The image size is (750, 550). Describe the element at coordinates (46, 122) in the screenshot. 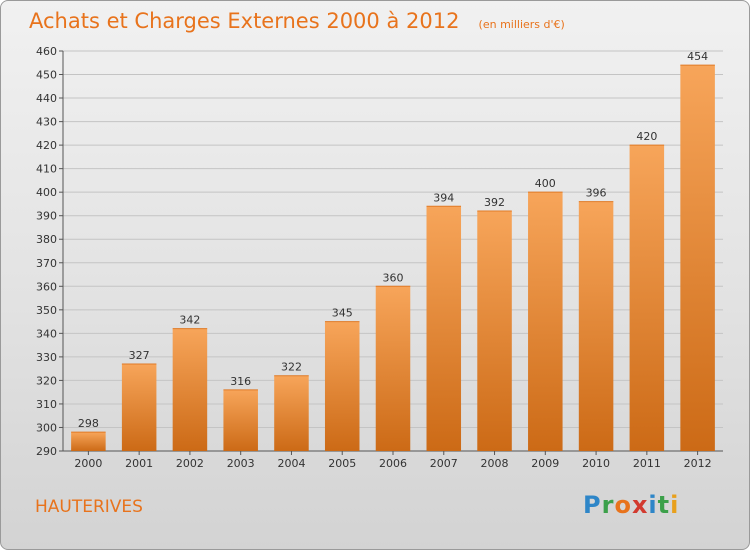

I see `y-tick-label: 430` at that location.